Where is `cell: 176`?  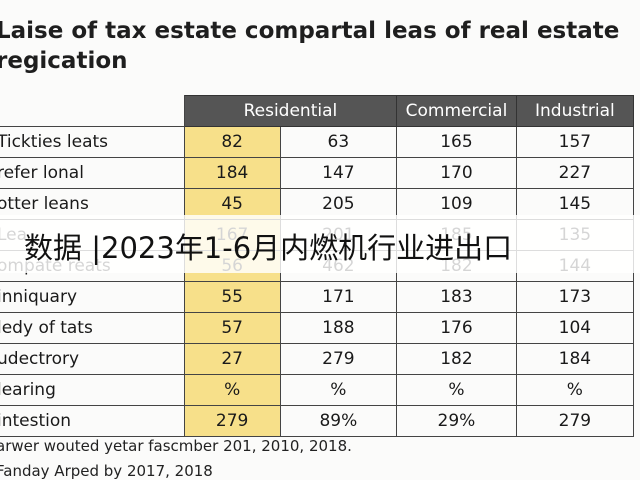
cell: 176 is located at coordinates (456, 328).